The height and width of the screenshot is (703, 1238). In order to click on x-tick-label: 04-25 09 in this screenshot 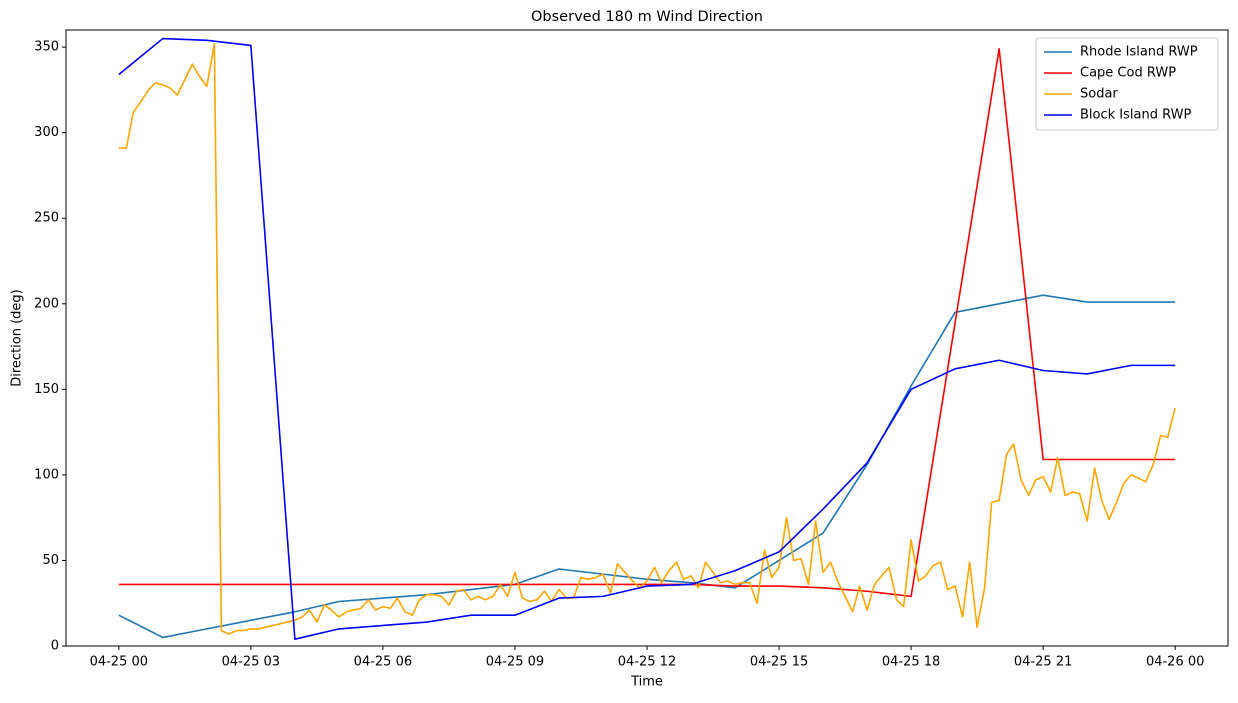, I will do `click(515, 662)`.